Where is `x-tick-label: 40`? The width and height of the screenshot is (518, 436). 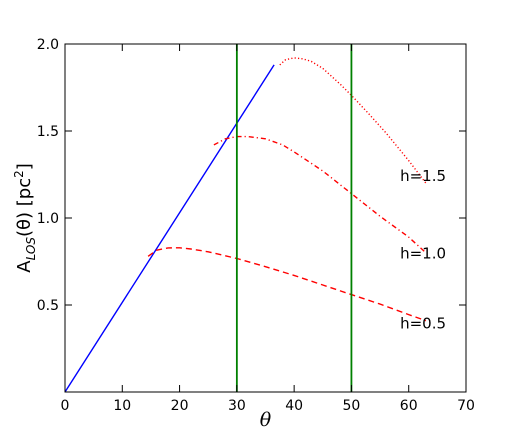
x-tick-label: 40 is located at coordinates (294, 406).